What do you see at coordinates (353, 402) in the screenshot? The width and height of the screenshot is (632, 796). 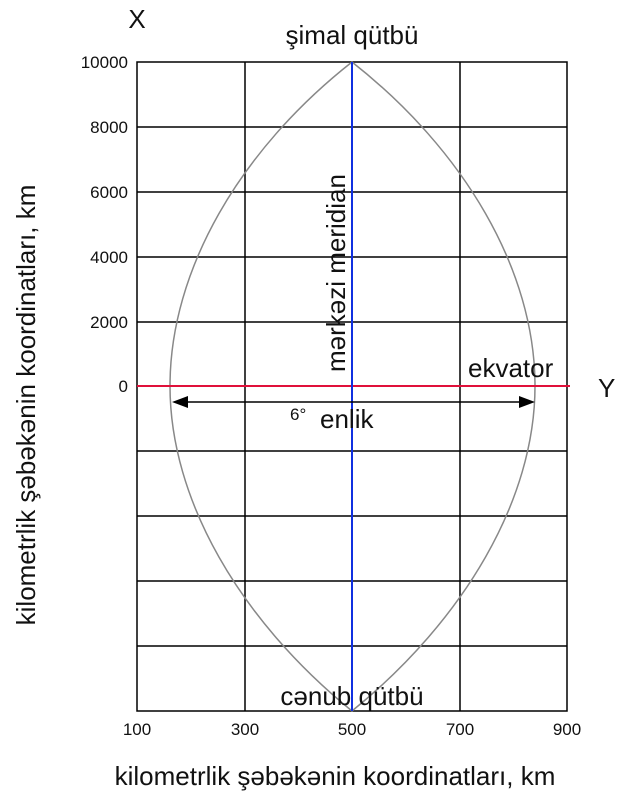 I see `width-arrow` at bounding box center [353, 402].